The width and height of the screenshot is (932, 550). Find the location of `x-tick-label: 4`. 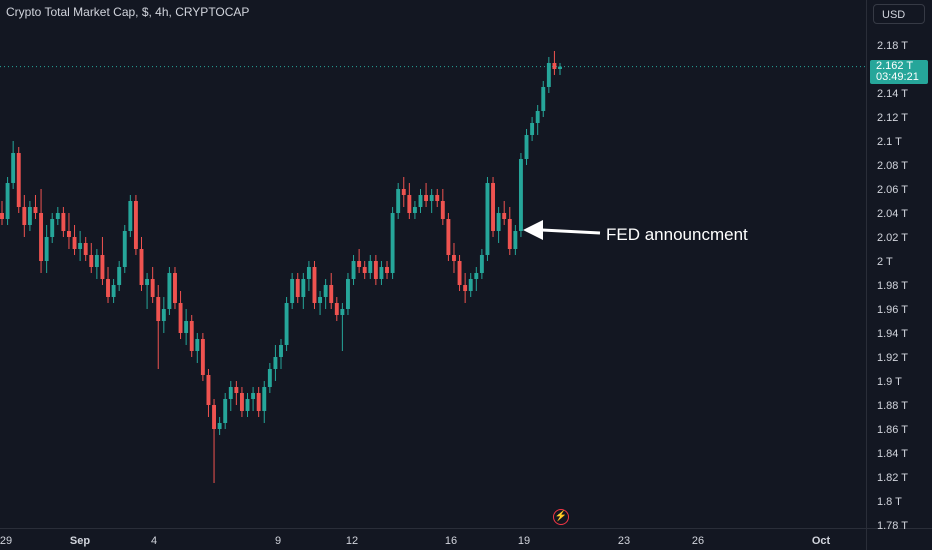

x-tick-label: 4 is located at coordinates (154, 541).